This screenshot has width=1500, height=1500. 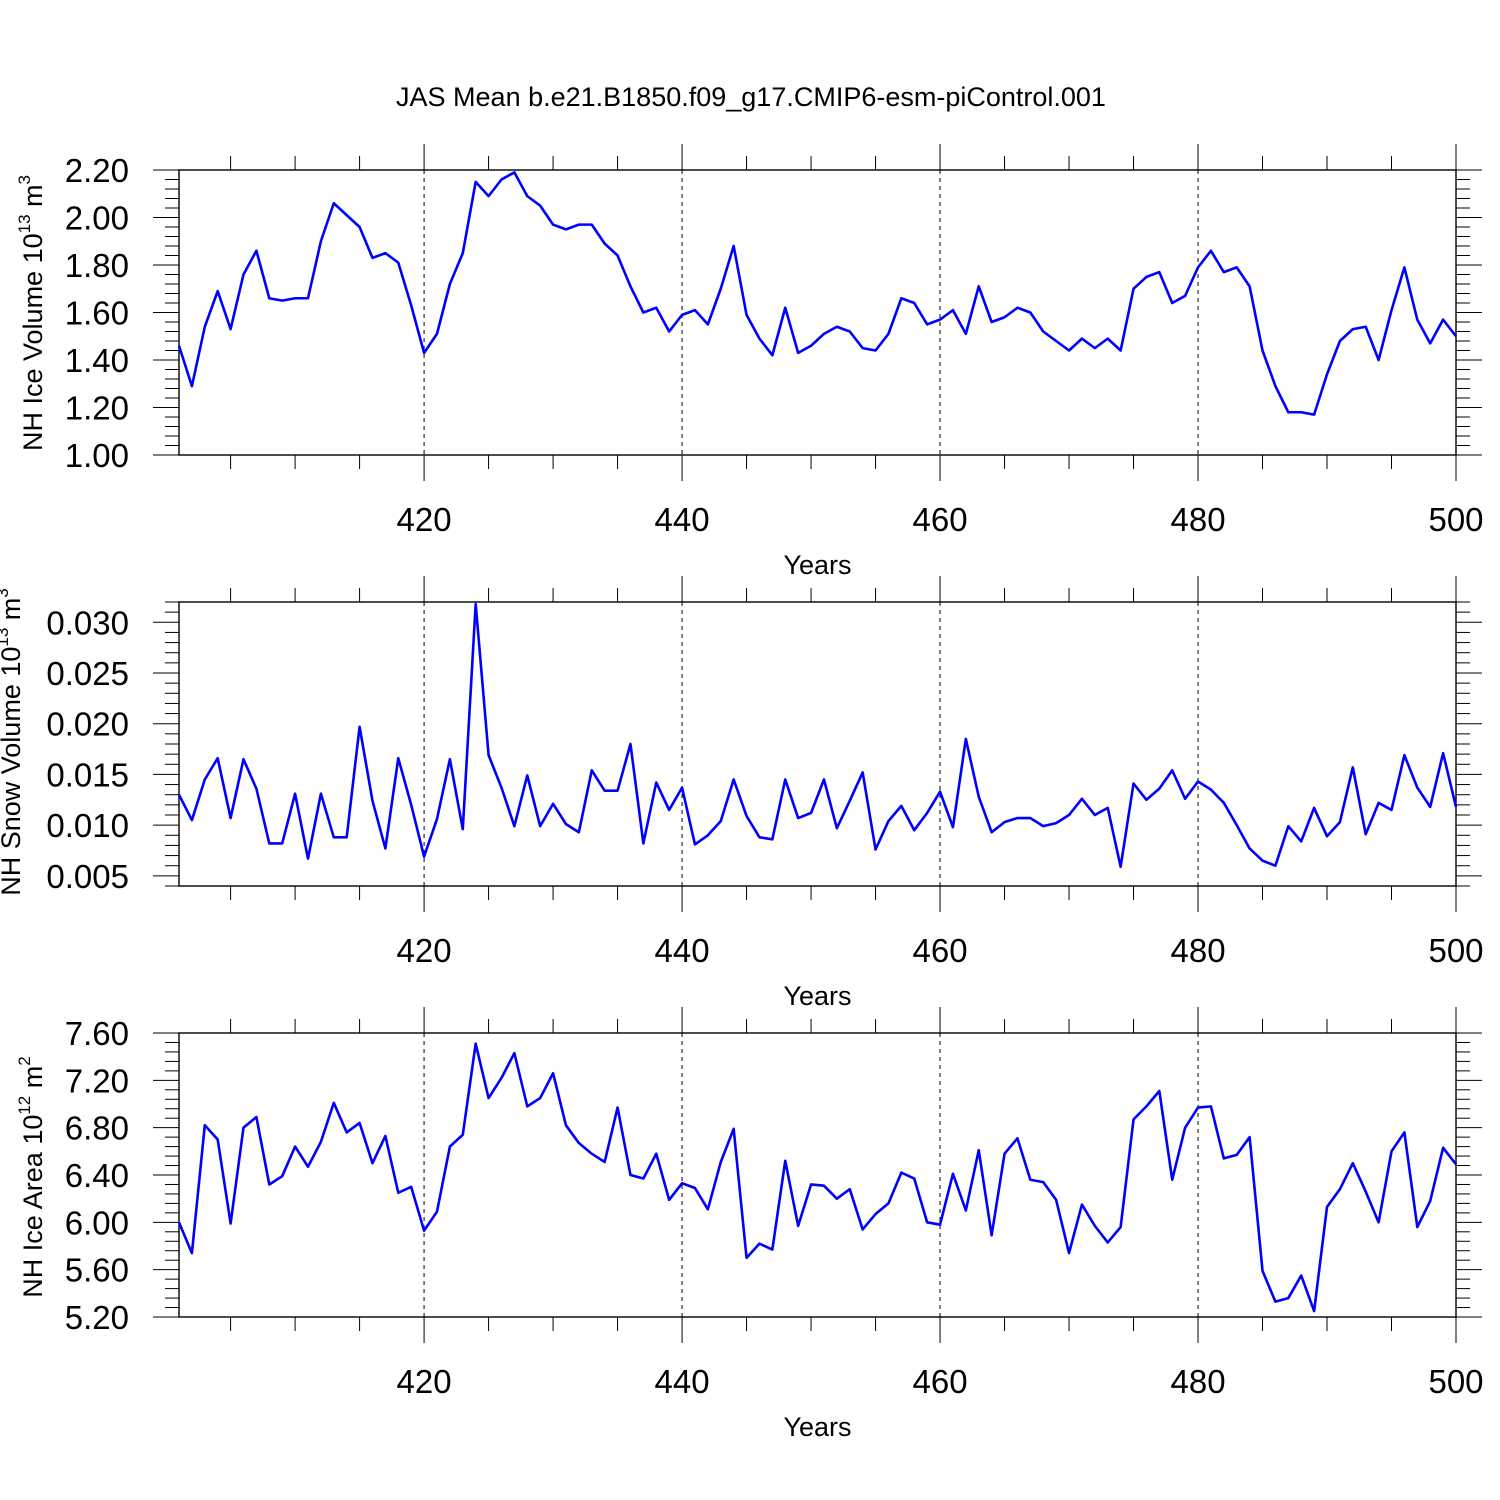 I want to click on y-tick-label: 5.60, so click(x=97, y=1270).